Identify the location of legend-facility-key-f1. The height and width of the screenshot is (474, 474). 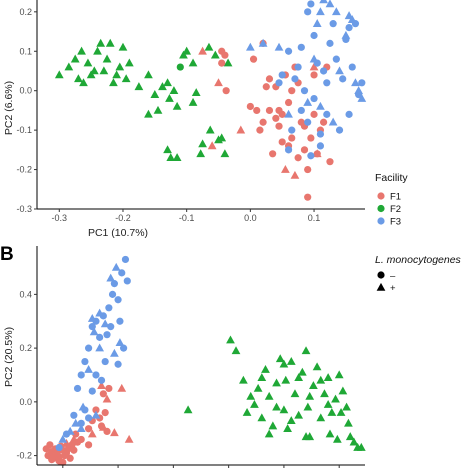
(381, 196).